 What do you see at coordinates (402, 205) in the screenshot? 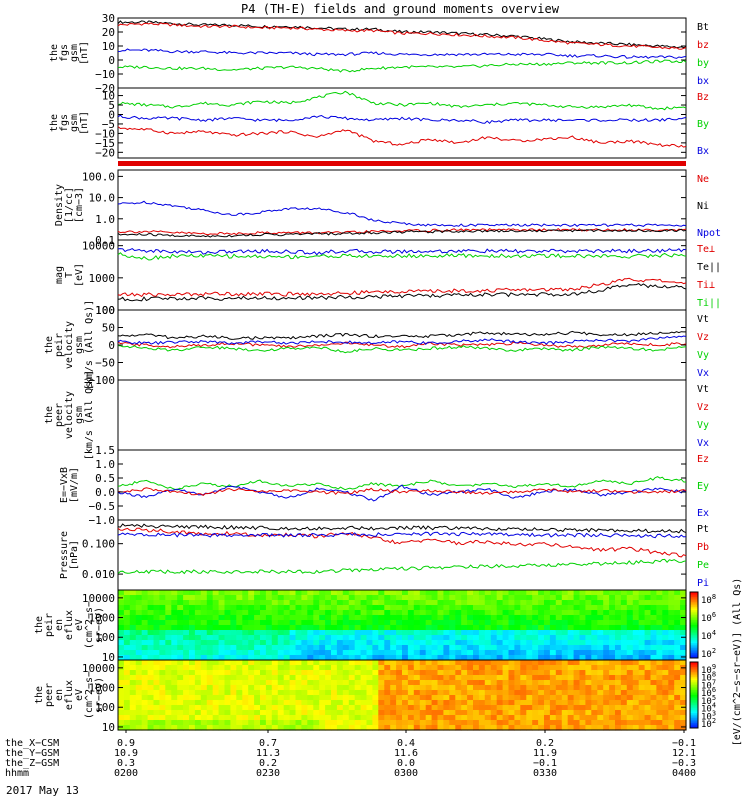
I see `panel-frame` at bounding box center [402, 205].